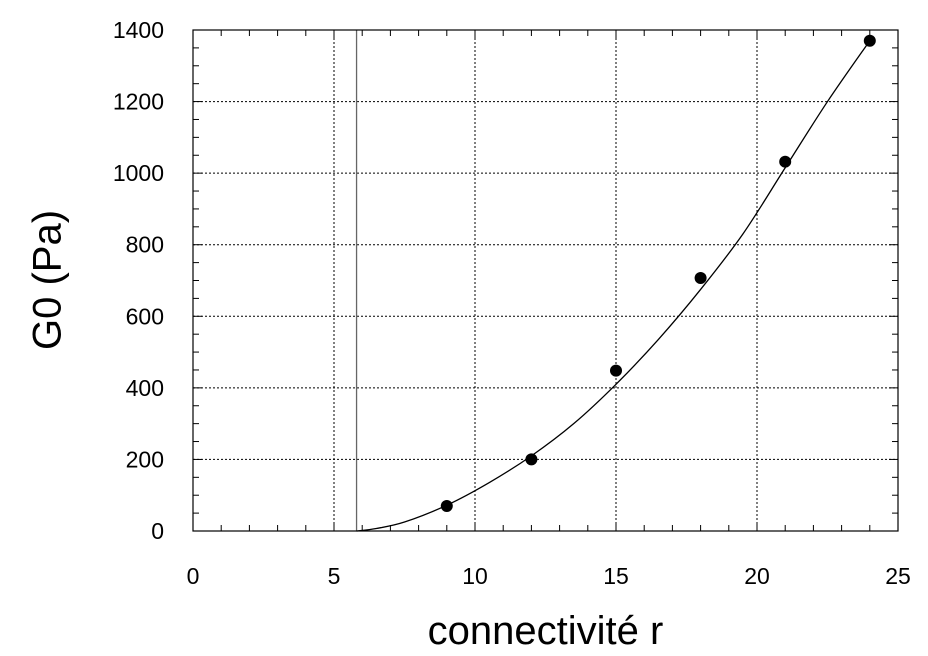  I want to click on y-tick-label: 1000, so click(138, 173).